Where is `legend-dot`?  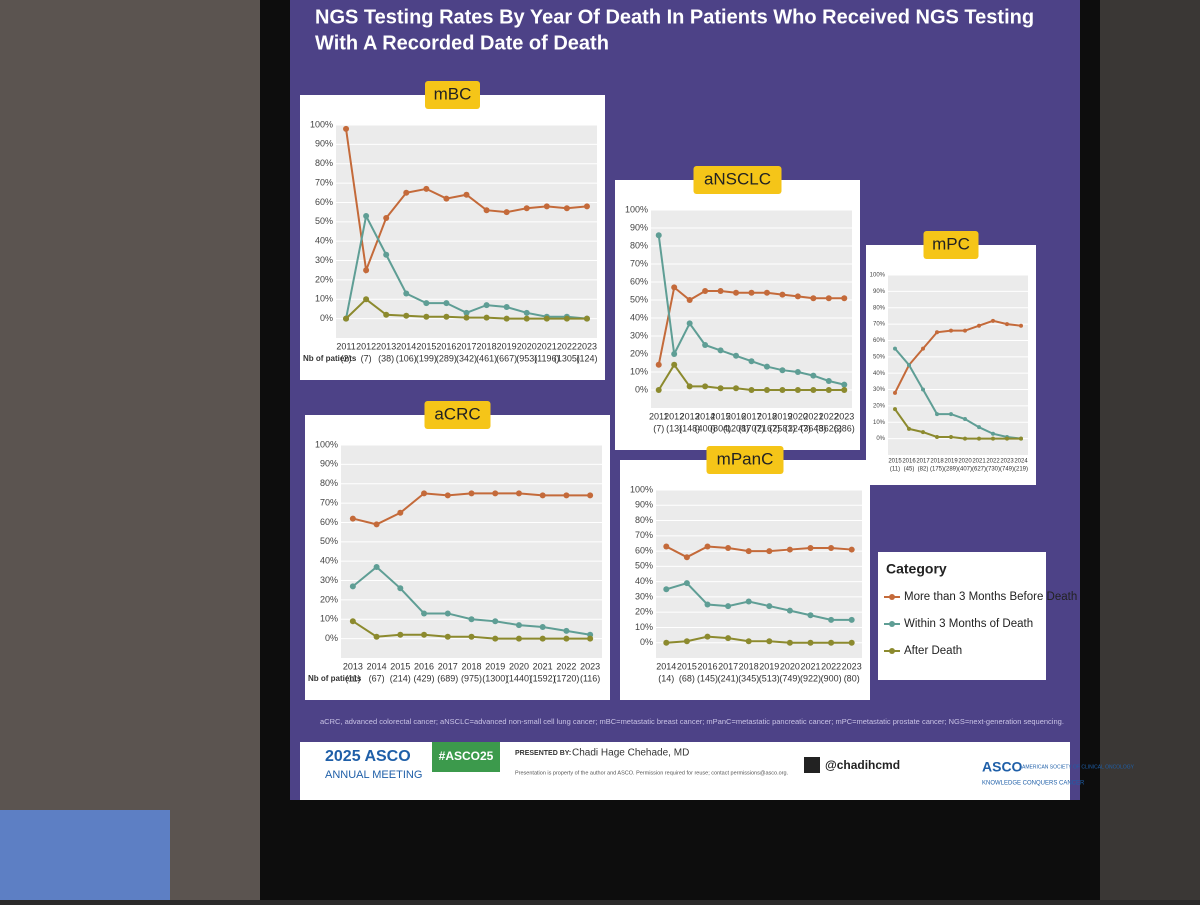
legend-dot is located at coordinates (892, 651).